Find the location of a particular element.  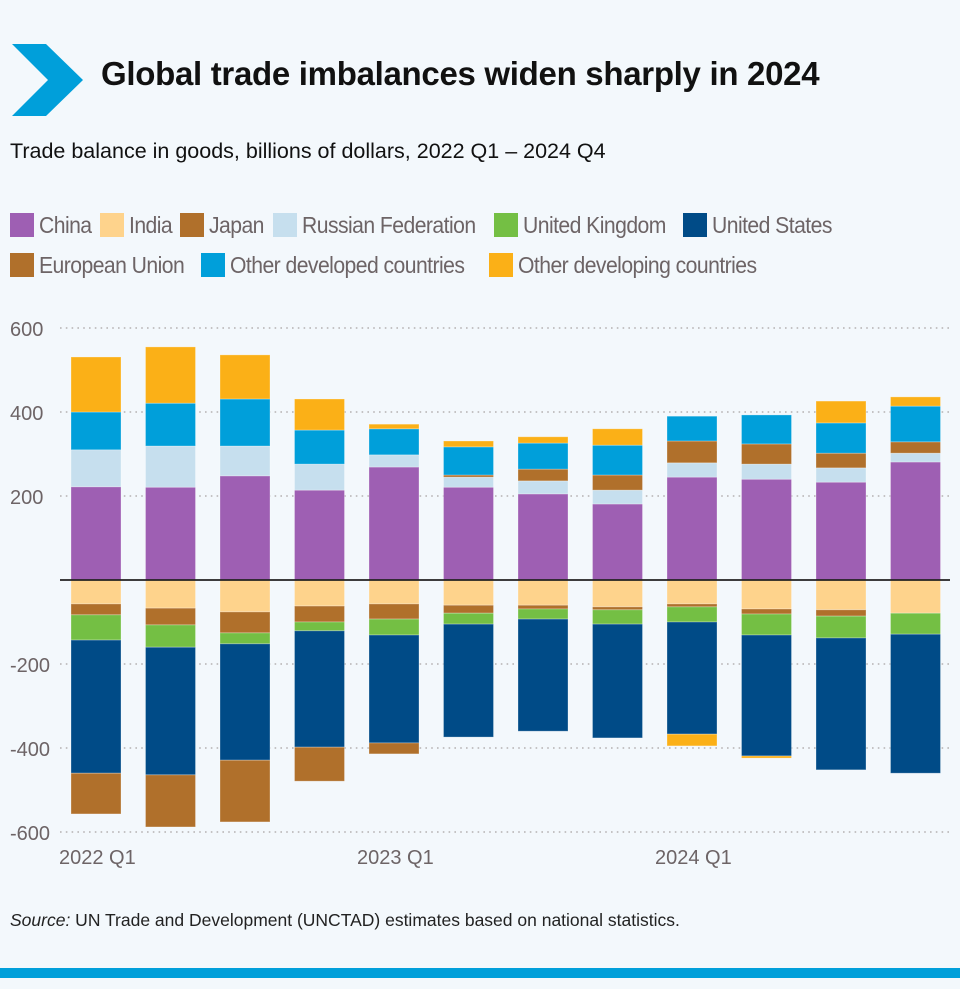

bottom-accent-bar is located at coordinates (480, 973).